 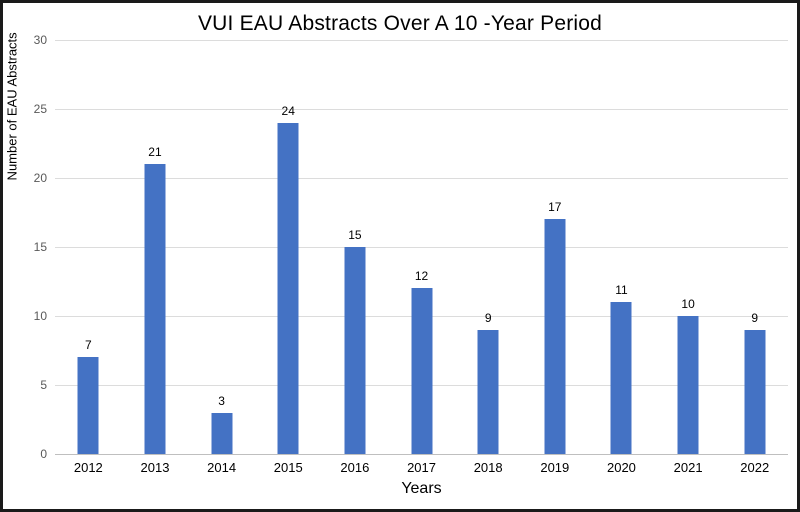 I want to click on x-tick-label: 2016, so click(x=355, y=467).